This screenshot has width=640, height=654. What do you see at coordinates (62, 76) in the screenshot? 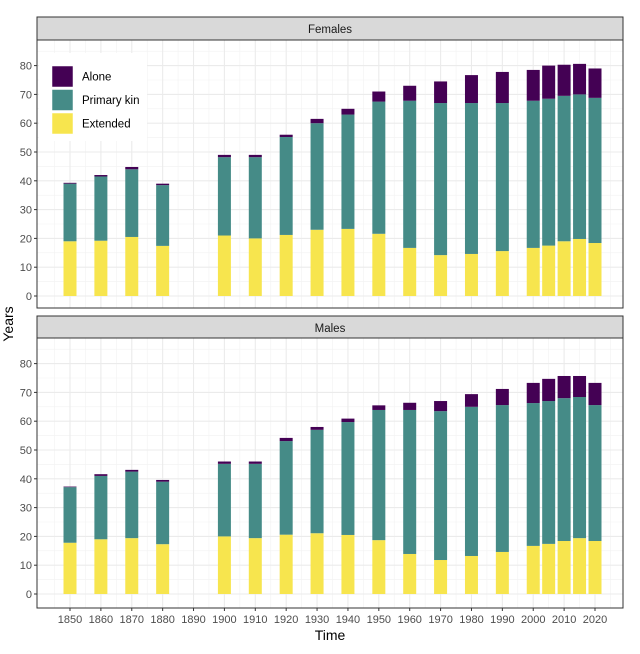
I see `legend-key-alone` at bounding box center [62, 76].